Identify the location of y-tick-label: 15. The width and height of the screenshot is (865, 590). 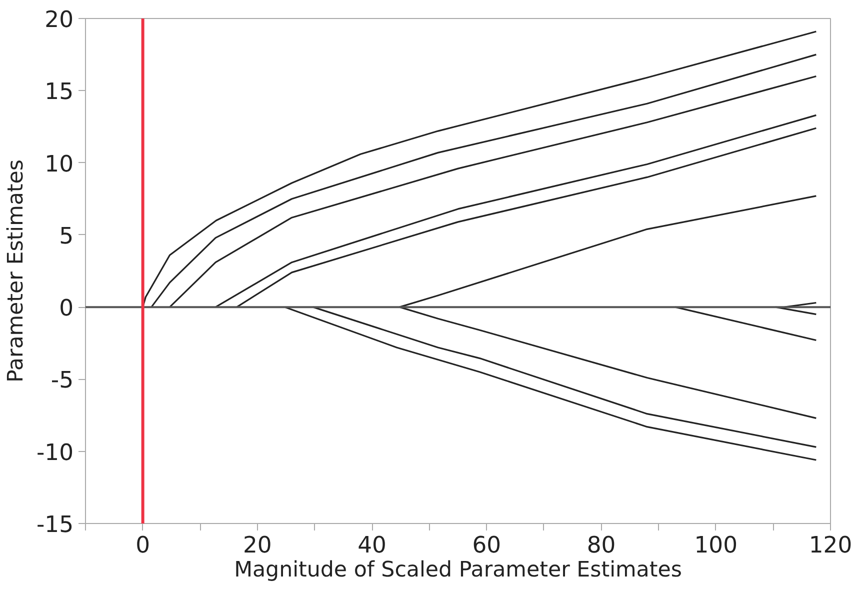
(59, 92).